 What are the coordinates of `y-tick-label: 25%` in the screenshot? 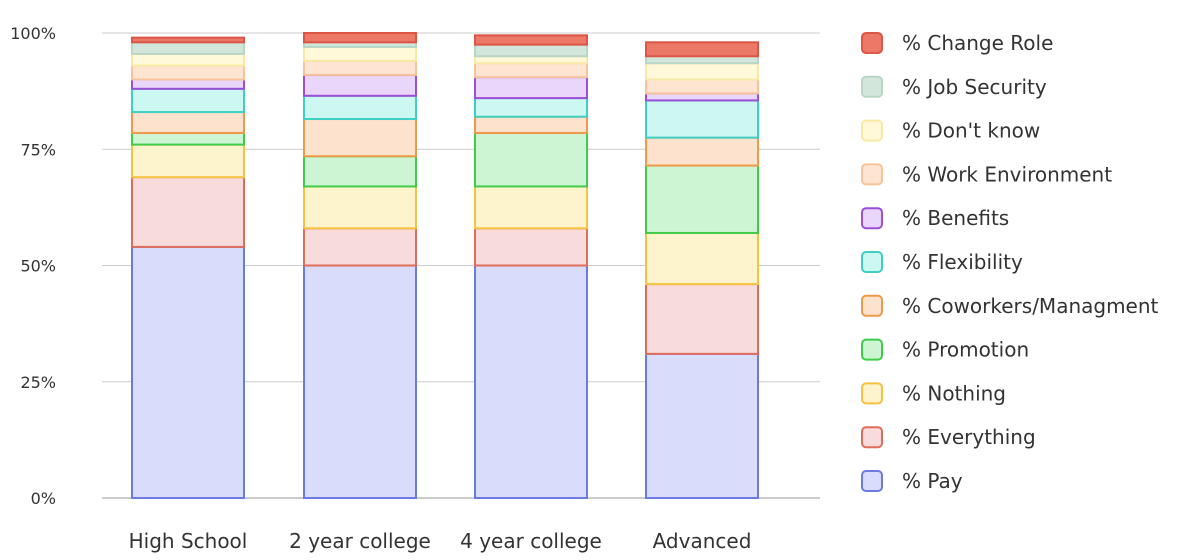 It's located at (38, 382).